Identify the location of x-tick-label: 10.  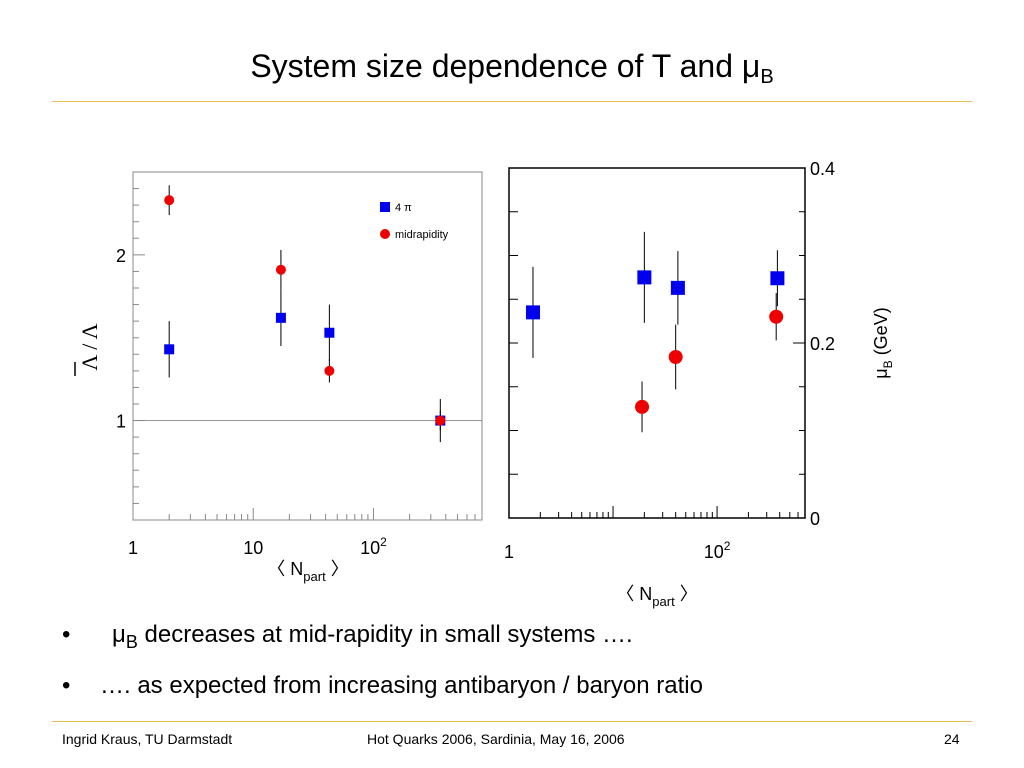
(253, 548).